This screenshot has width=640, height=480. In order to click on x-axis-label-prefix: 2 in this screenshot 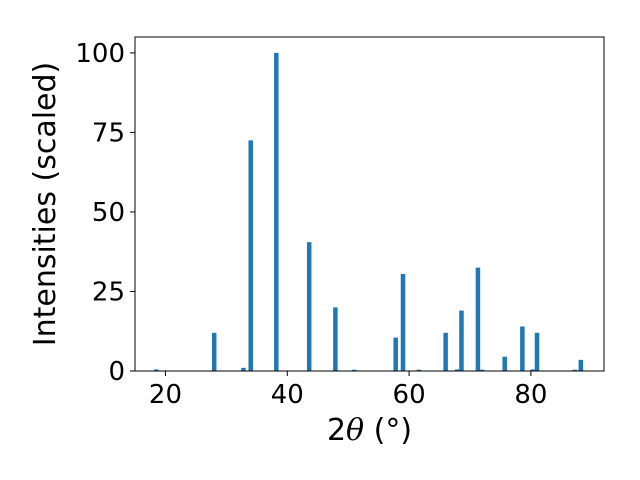, I will do `click(336, 430)`.